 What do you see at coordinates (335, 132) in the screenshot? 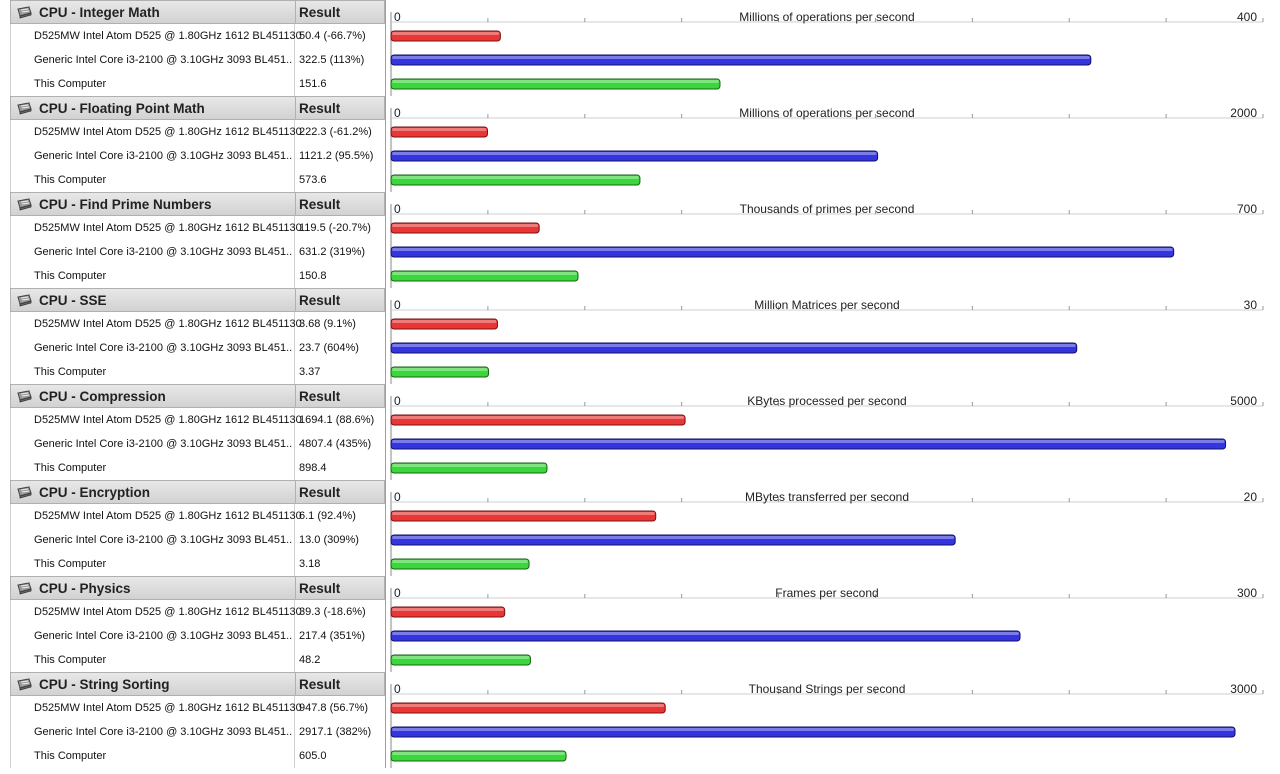
I see `table-row-result: 222.3 (-61.2%)` at bounding box center [335, 132].